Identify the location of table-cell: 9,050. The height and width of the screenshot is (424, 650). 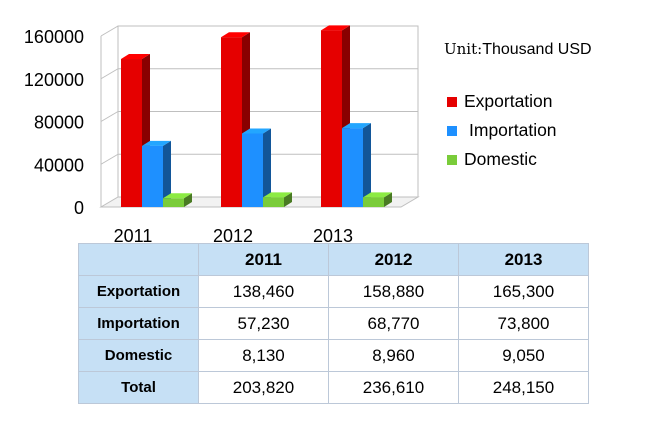
(523, 355).